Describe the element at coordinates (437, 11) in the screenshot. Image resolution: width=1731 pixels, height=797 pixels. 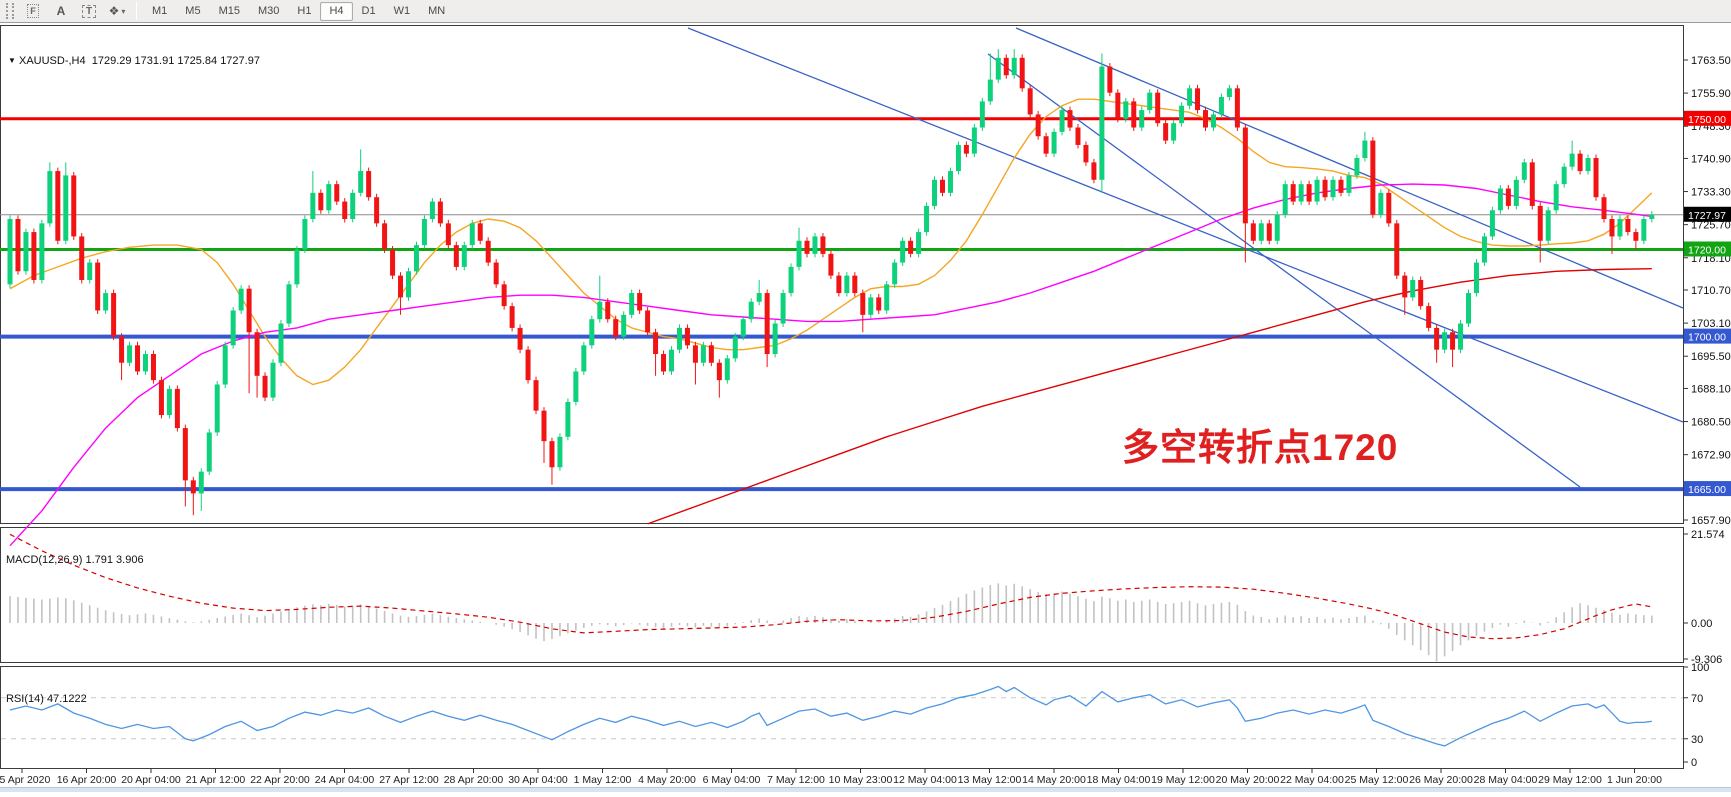
I see `timeframe-button-MN: MN` at that location.